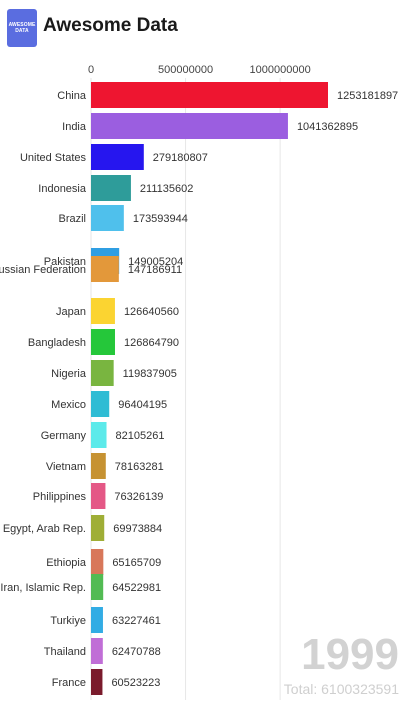 The image size is (405, 720). I want to click on value-label: 1253181897, so click(367, 96).